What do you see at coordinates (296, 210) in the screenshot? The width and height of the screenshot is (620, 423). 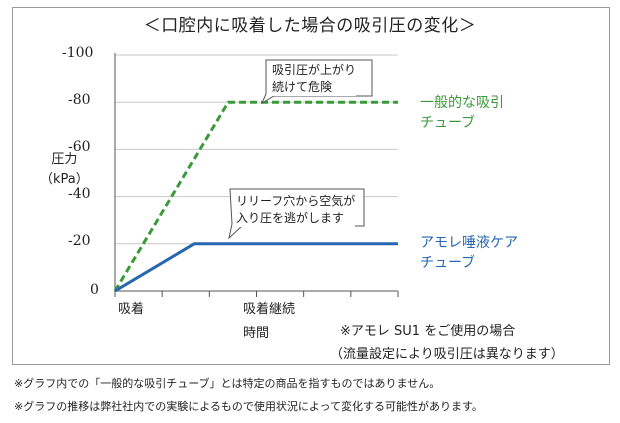 I see `callout-relief-text: リリーフ穴から空気が 入り圧を逃がします` at bounding box center [296, 210].